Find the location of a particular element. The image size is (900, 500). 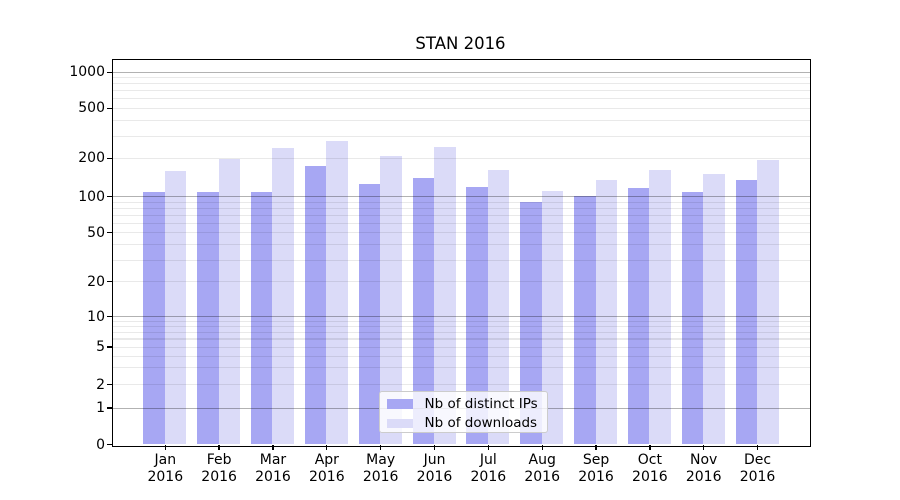

bar-distinct-ips-may is located at coordinates (369, 314).